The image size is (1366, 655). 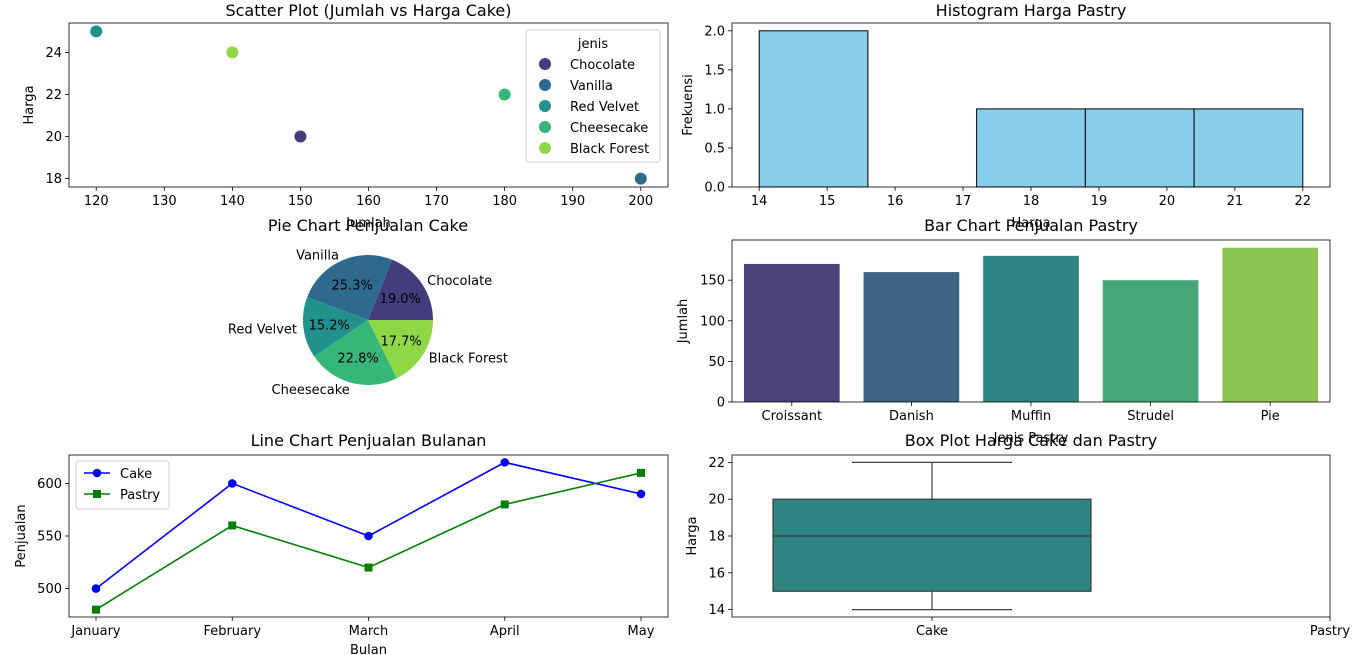 What do you see at coordinates (368, 201) in the screenshot?
I see `scatter-x-tick: 160` at bounding box center [368, 201].